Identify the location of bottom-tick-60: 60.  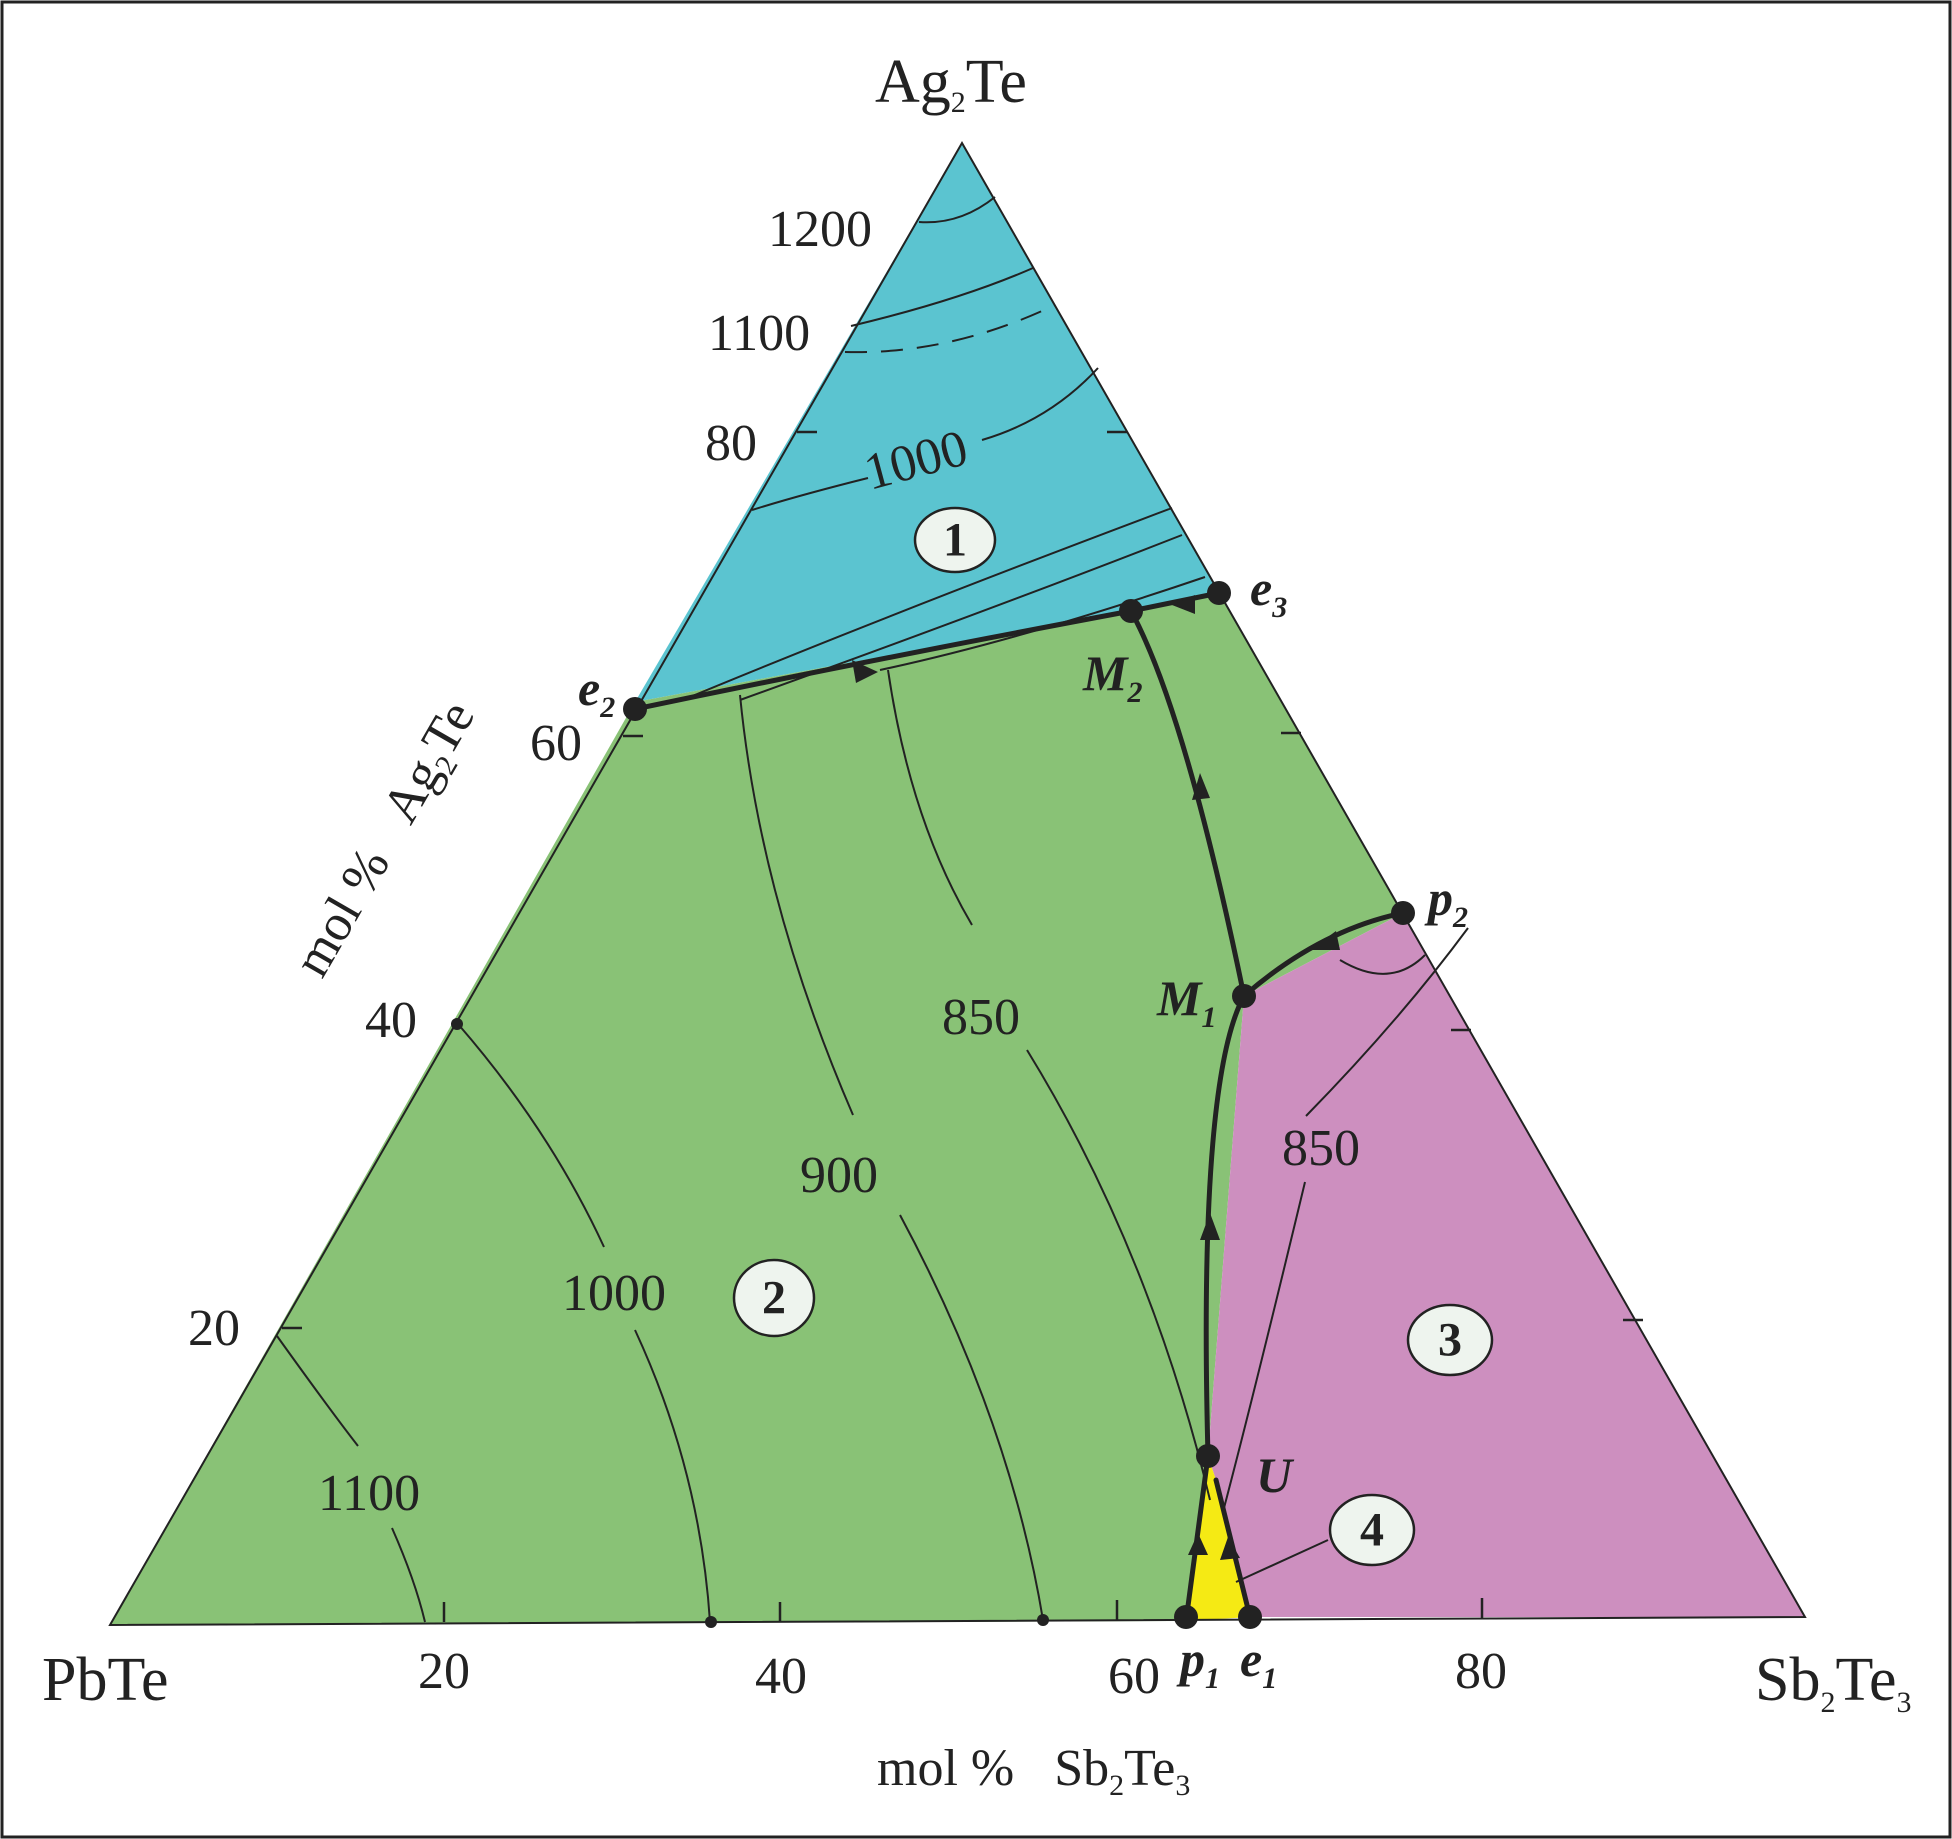
(1134, 1676).